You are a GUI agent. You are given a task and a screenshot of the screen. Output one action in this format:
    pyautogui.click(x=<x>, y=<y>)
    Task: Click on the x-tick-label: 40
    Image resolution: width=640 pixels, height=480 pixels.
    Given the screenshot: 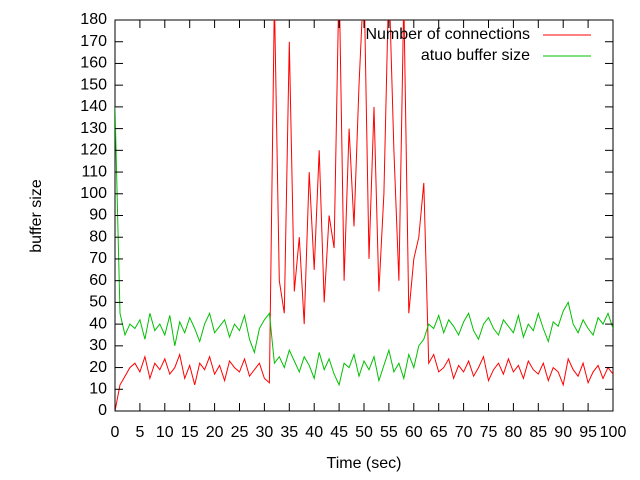 What is the action you would take?
    pyautogui.click(x=314, y=432)
    